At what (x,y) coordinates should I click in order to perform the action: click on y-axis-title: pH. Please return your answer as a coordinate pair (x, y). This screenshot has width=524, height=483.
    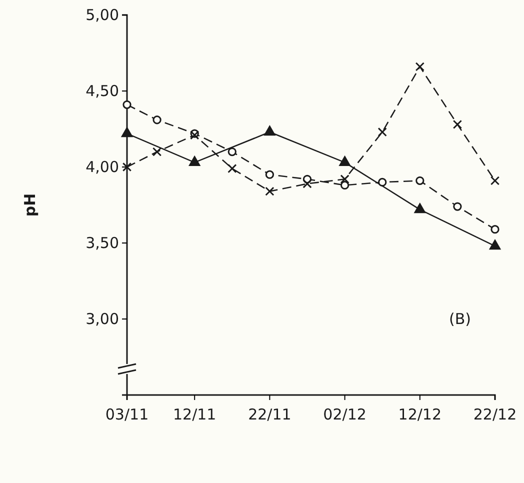
    Looking at the image, I should click on (30, 205).